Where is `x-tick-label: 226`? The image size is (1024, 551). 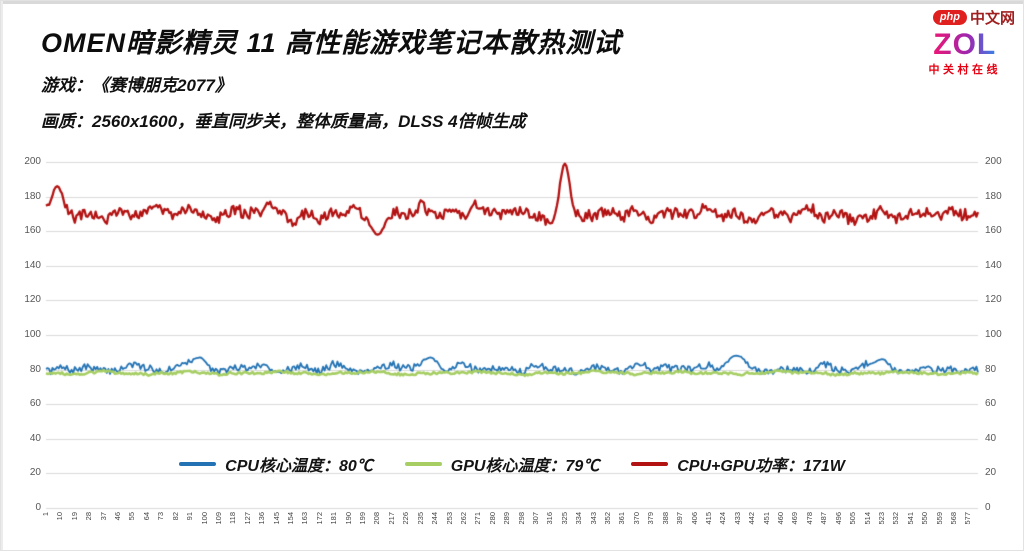
x-tick-label: 226 is located at coordinates (406, 518).